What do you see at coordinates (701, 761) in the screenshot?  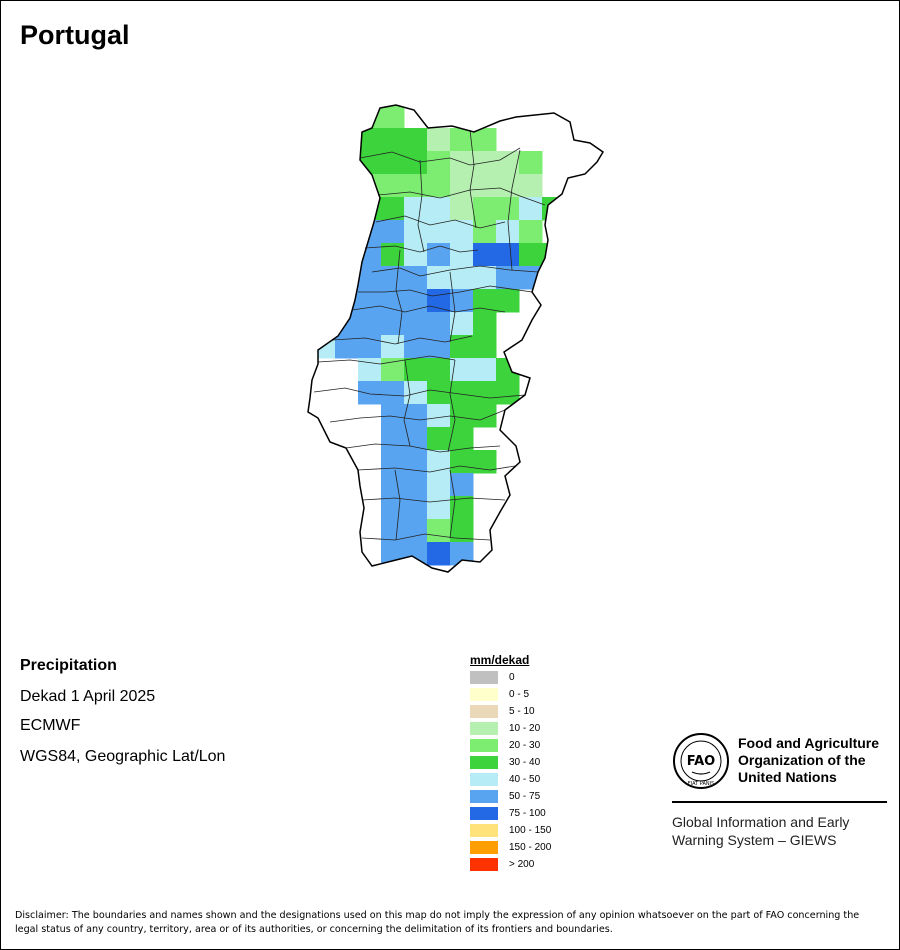 I see `fao-logo-text: FAO` at bounding box center [701, 761].